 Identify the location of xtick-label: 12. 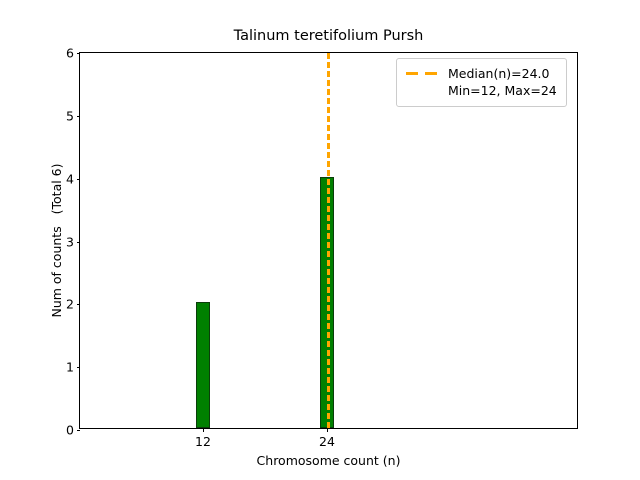
(203, 441).